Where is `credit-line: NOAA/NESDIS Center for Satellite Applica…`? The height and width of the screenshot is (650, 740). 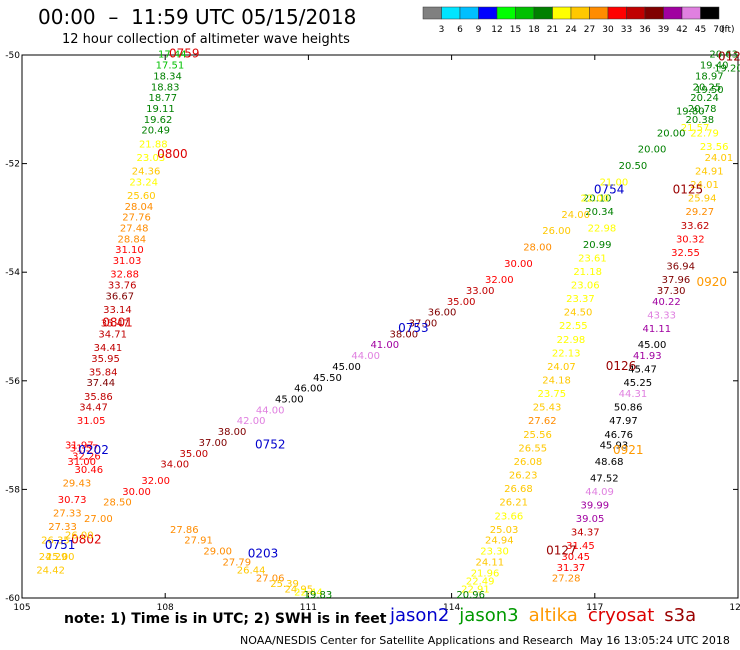
credit-line: NOAA/NESDIS Center for Satellite Applica… is located at coordinates (407, 640).